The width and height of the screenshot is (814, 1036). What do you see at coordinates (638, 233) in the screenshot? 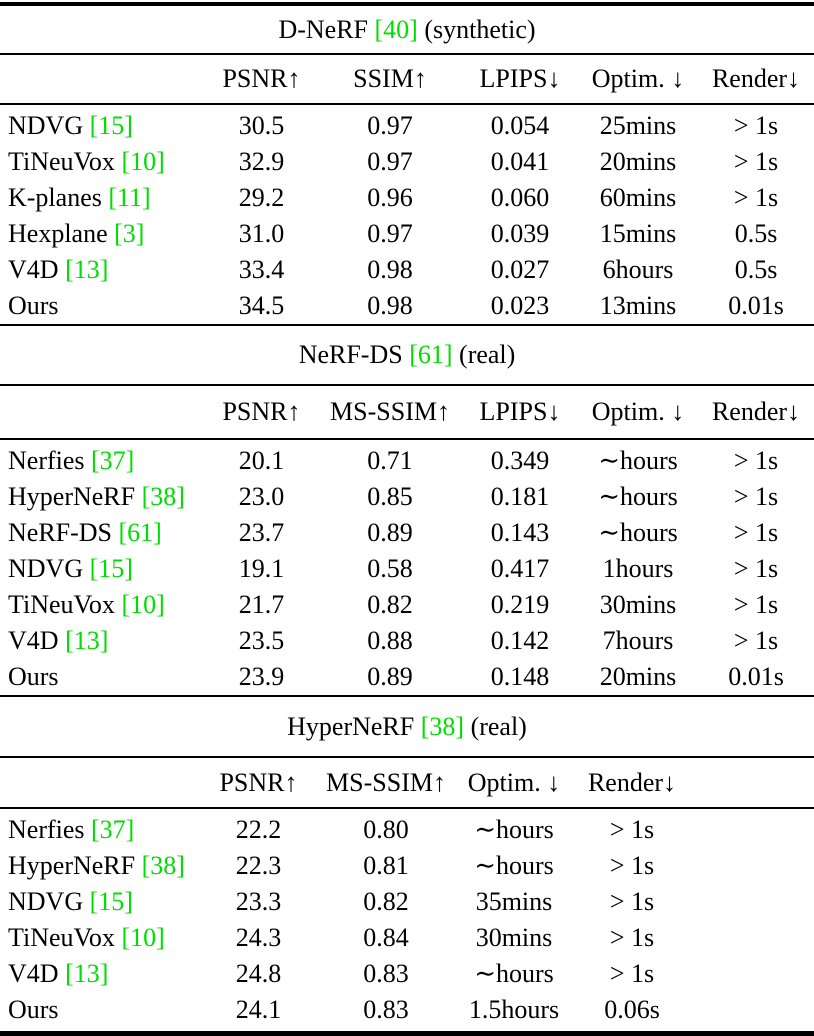
I see `value-cell: 15mins` at bounding box center [638, 233].